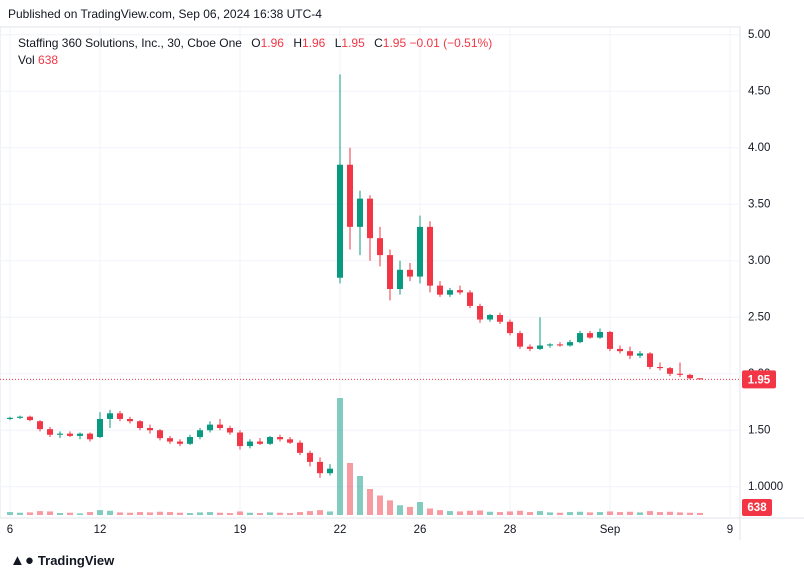  I want to click on last-volume-box, so click(757, 507).